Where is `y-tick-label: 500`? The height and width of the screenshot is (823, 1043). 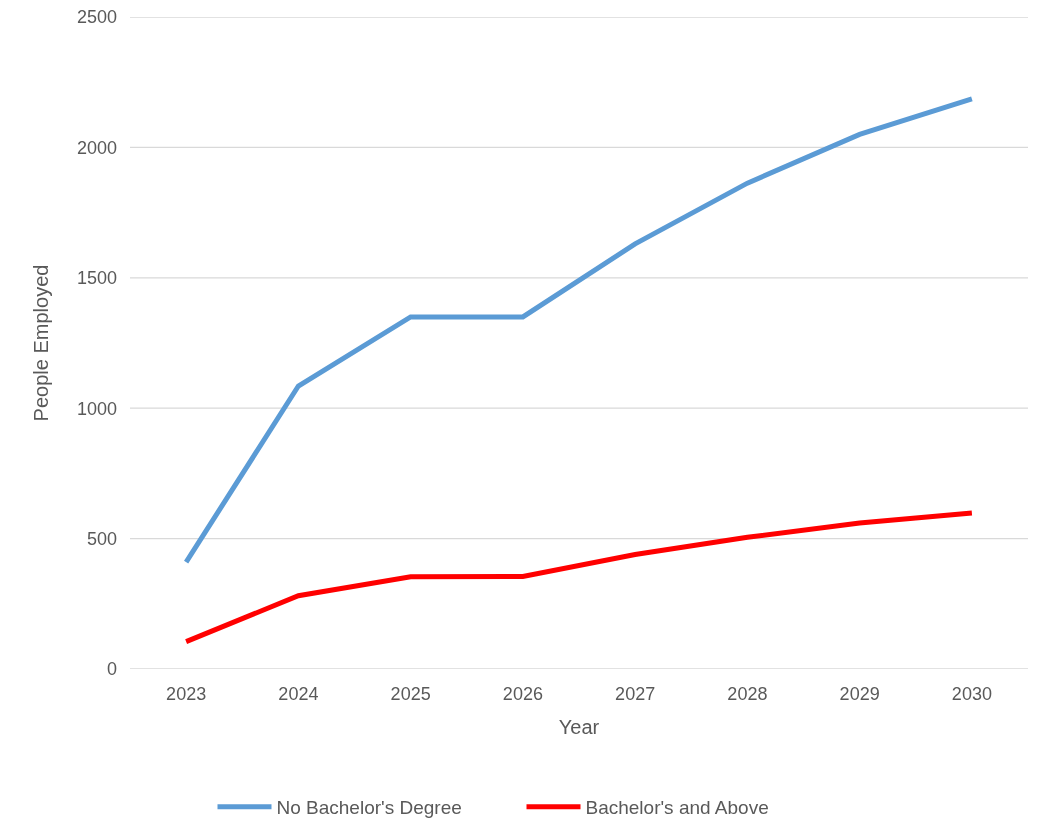
y-tick-label: 500 is located at coordinates (101, 538).